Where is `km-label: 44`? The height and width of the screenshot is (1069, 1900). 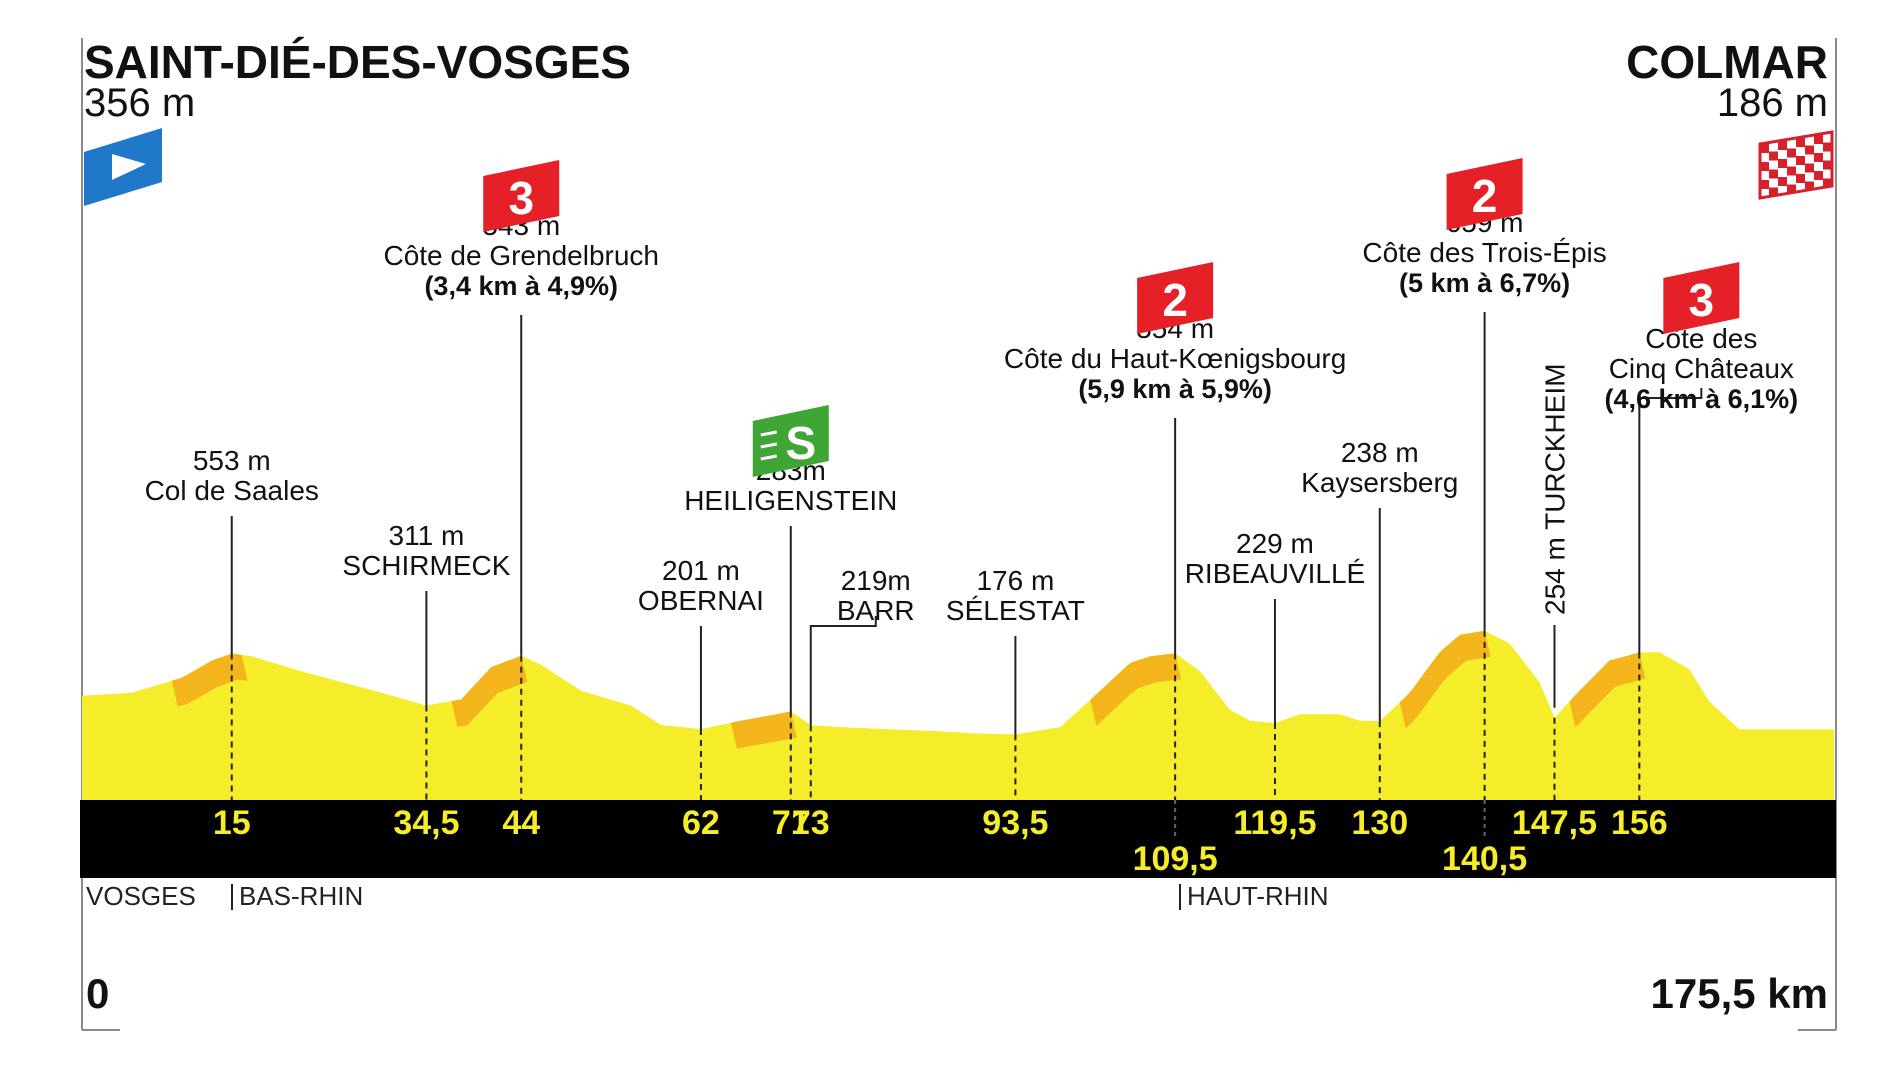 km-label: 44 is located at coordinates (521, 823).